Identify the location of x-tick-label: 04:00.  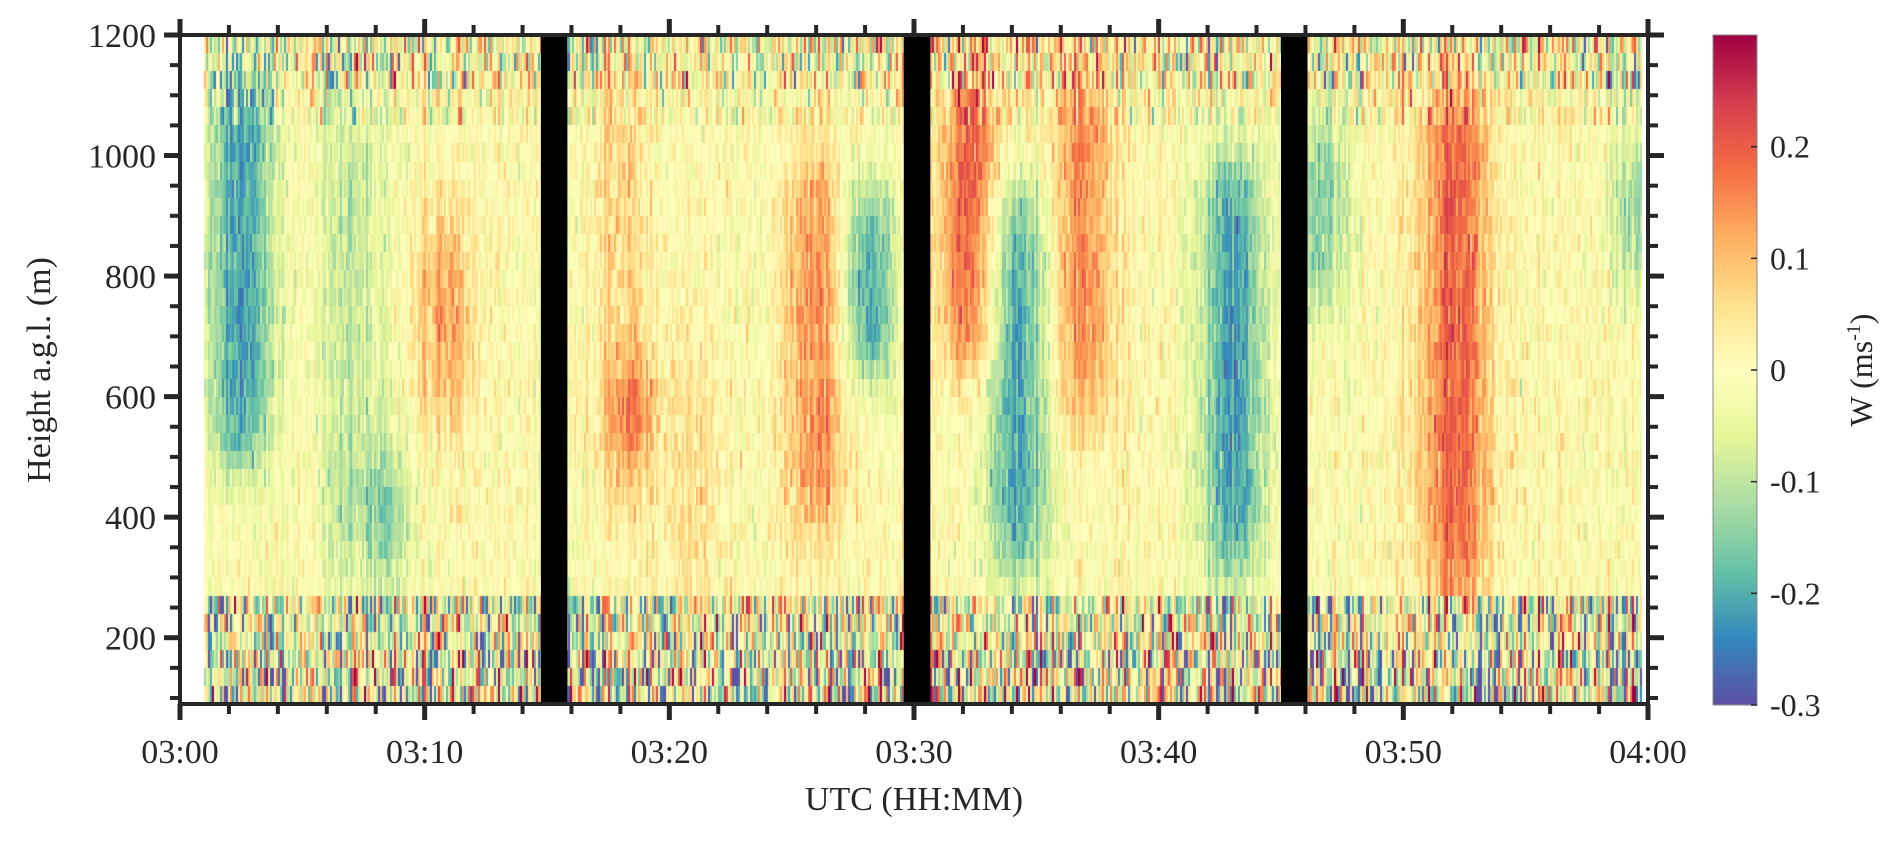
(1647, 752).